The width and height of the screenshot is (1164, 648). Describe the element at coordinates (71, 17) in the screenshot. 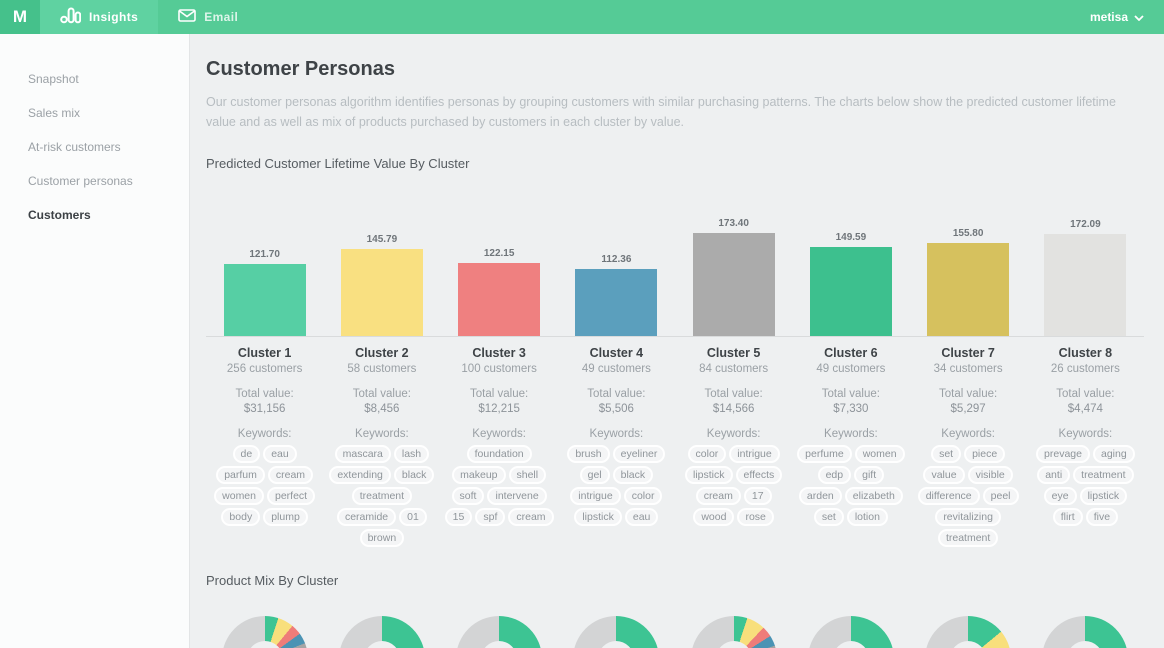

I see `bar-chart-icon` at that location.